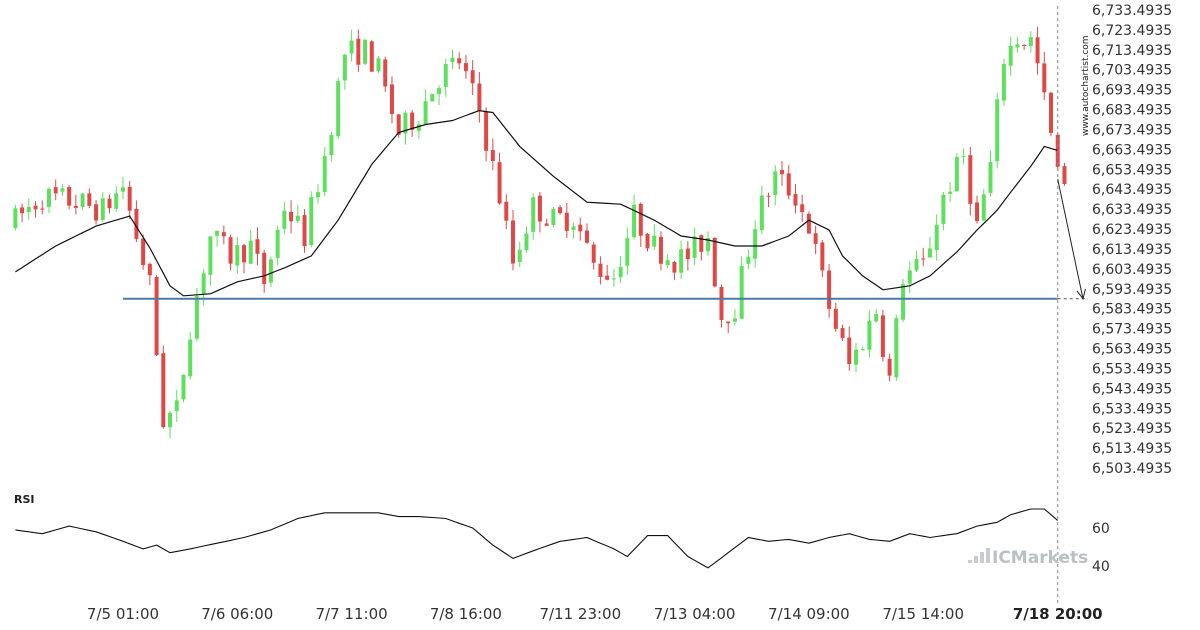  Describe the element at coordinates (1058, 614) in the screenshot. I see `x-tick-label: 7/18 20:00` at that location.